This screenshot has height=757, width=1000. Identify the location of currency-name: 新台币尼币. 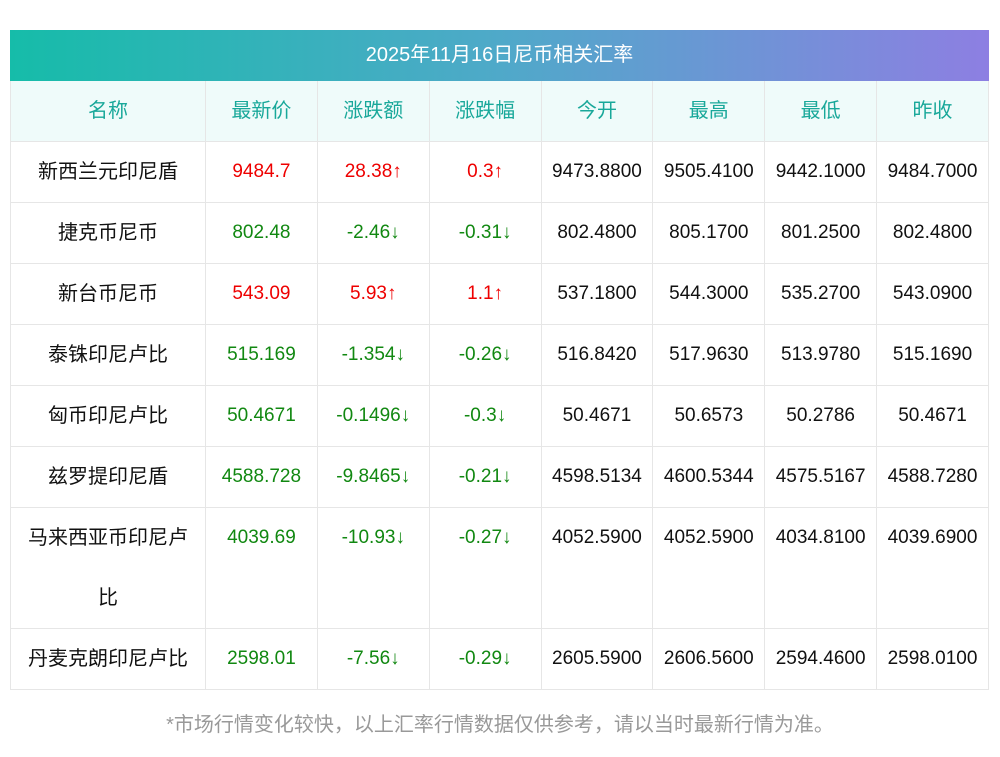
(108, 294).